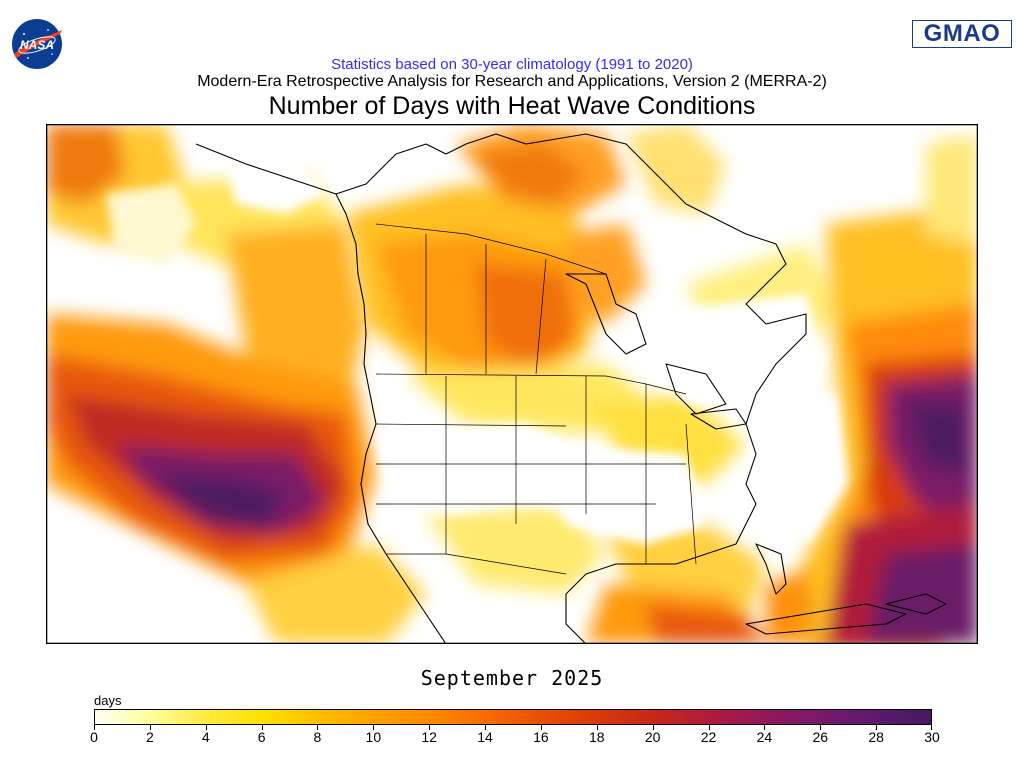 This screenshot has height=768, width=1024. I want to click on colorbar-tick-label: 24, so click(764, 737).